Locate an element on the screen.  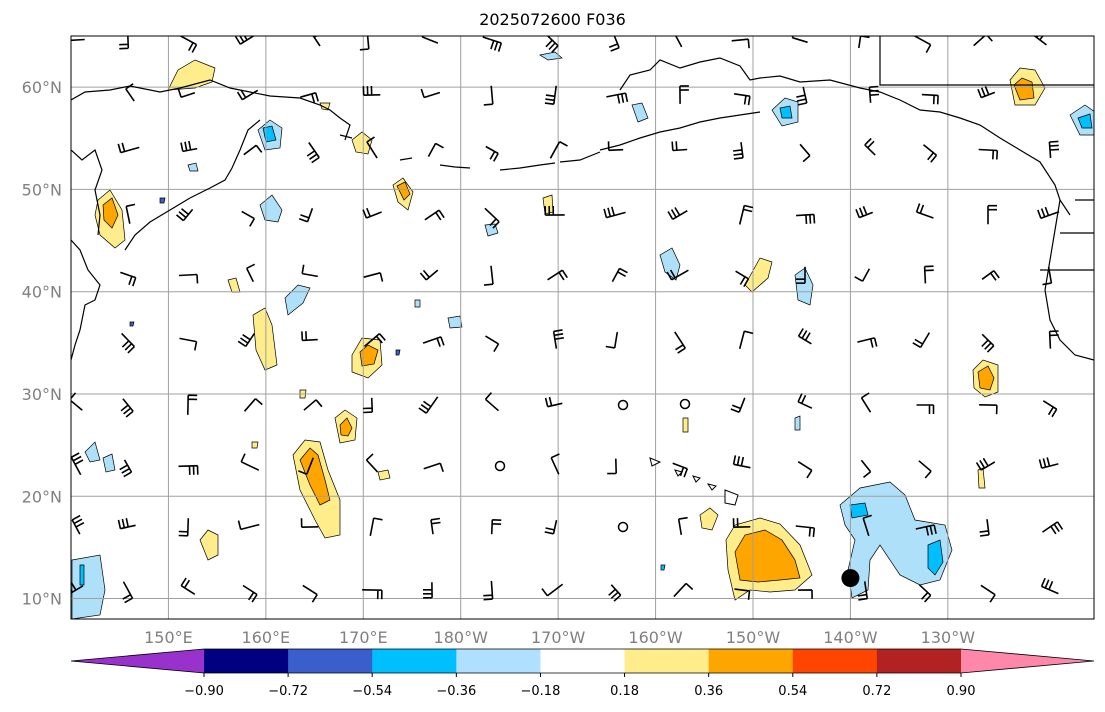
lon-tick-label: 160°E is located at coordinates (266, 637).